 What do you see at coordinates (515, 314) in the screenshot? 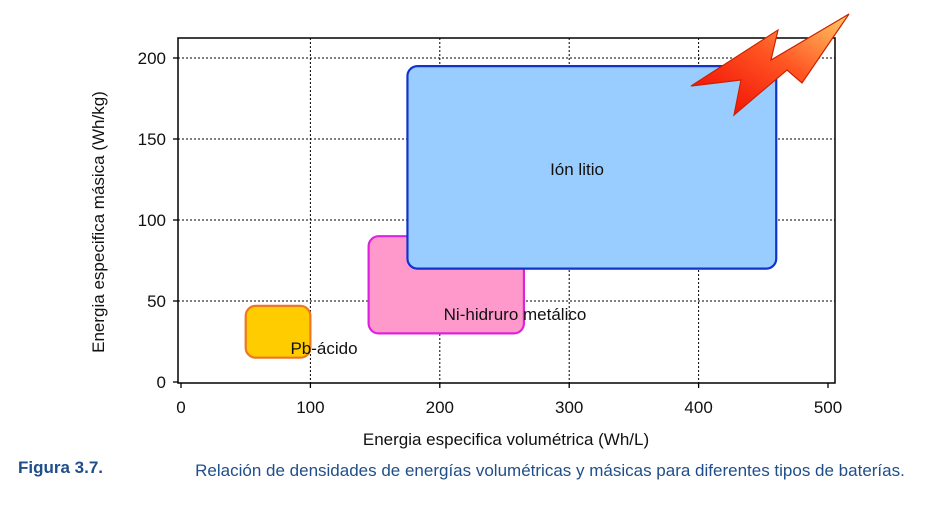
I see `region-label-1: Ni-hidruro metálico` at bounding box center [515, 314].